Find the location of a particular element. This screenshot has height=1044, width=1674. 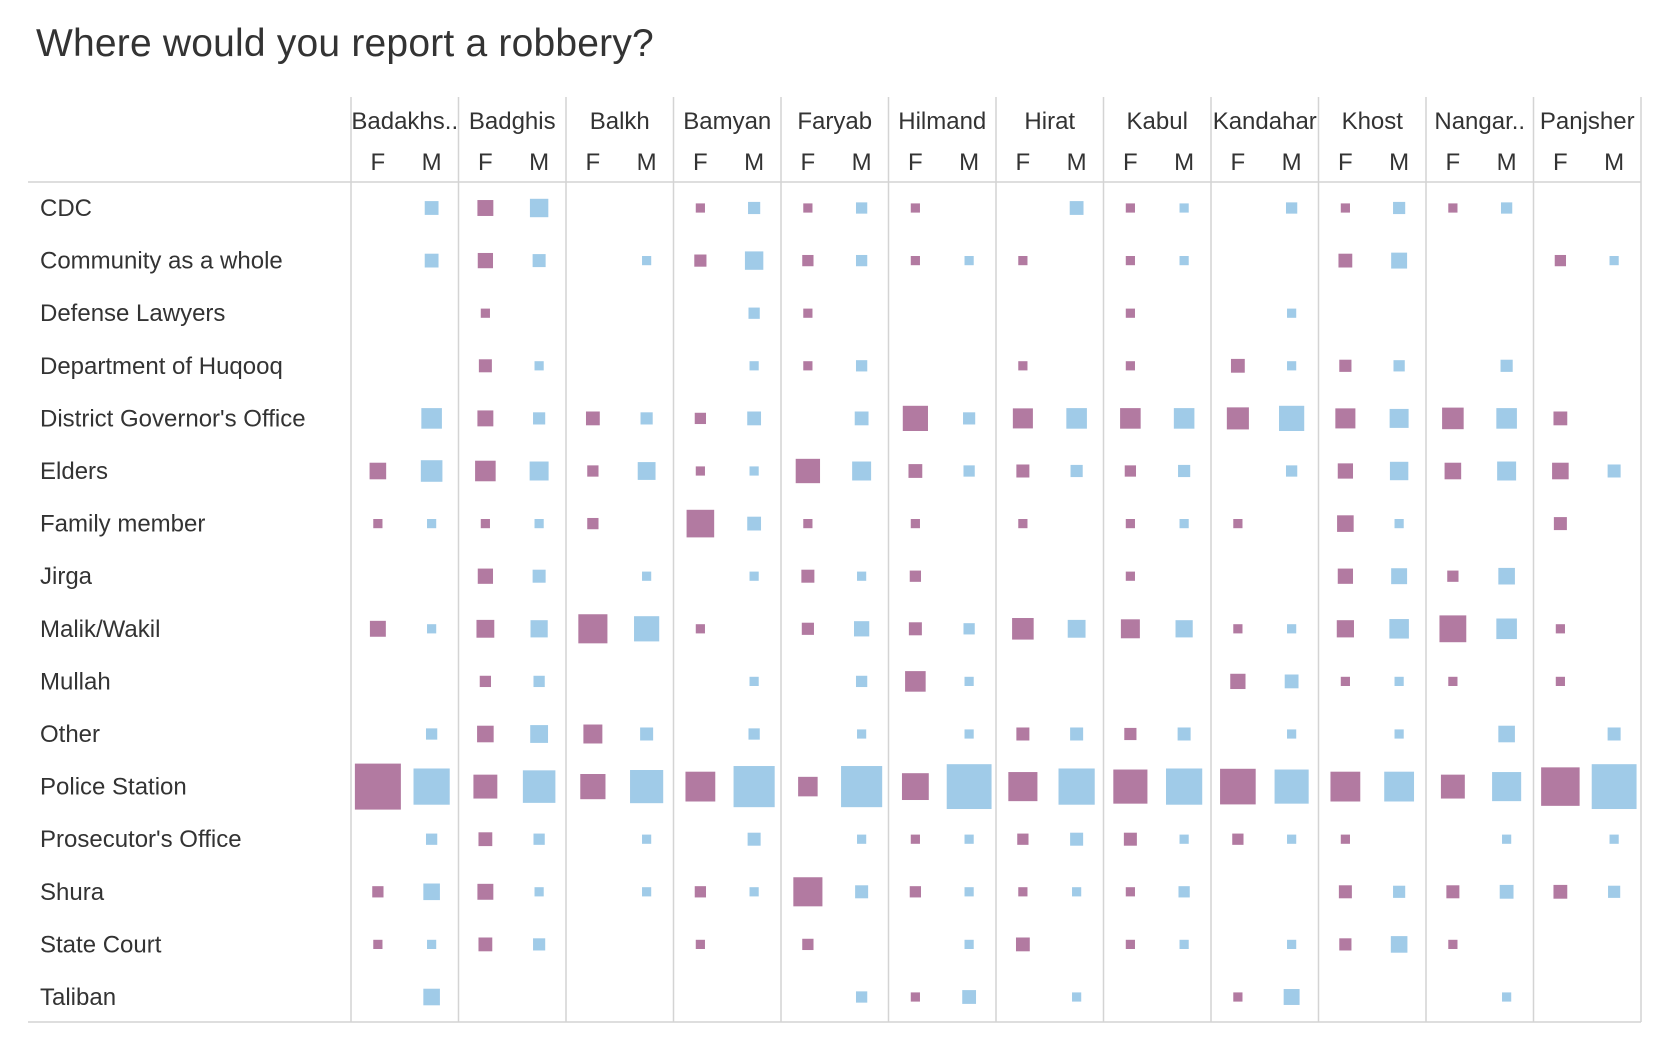

mark-elders-hilmand-f is located at coordinates (915, 471).